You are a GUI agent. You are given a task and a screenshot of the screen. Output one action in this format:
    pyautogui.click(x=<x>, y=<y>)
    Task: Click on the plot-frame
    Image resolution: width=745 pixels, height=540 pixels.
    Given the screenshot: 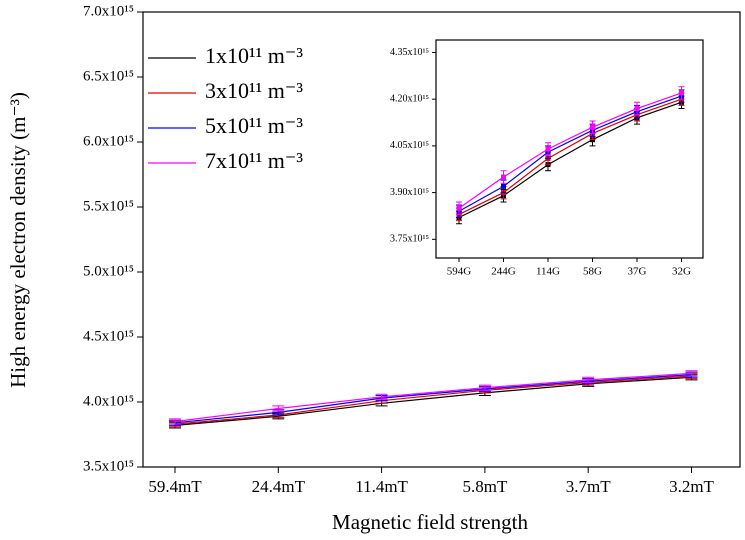 What is the action you would take?
    pyautogui.click(x=569, y=149)
    